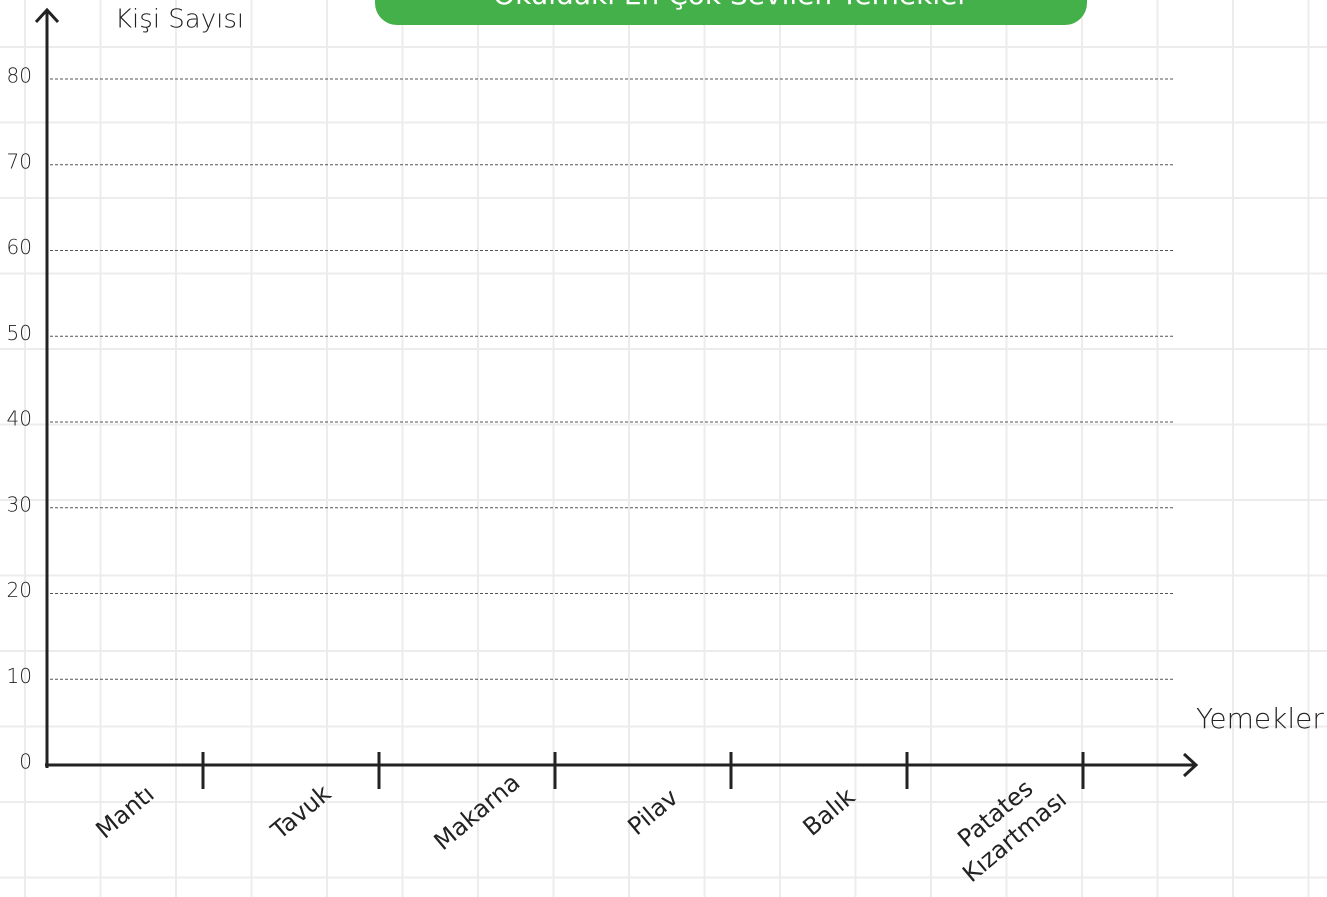 This screenshot has width=1327, height=897. Describe the element at coordinates (19, 161) in the screenshot. I see `y-tick-label: 70` at that location.